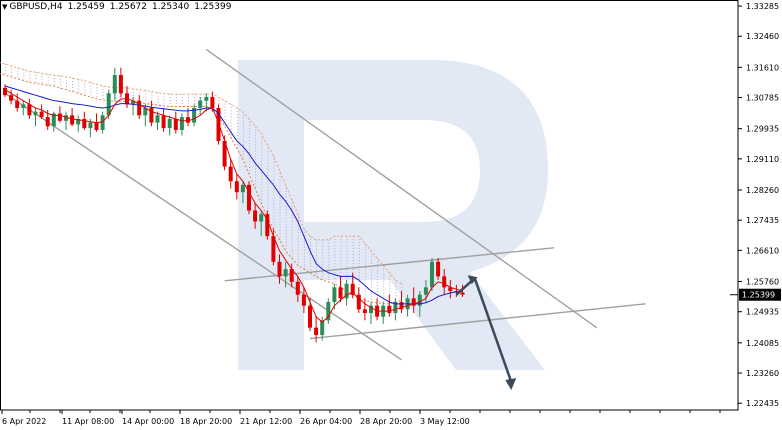  I want to click on price-tick-label: 1.25760, so click(762, 282).